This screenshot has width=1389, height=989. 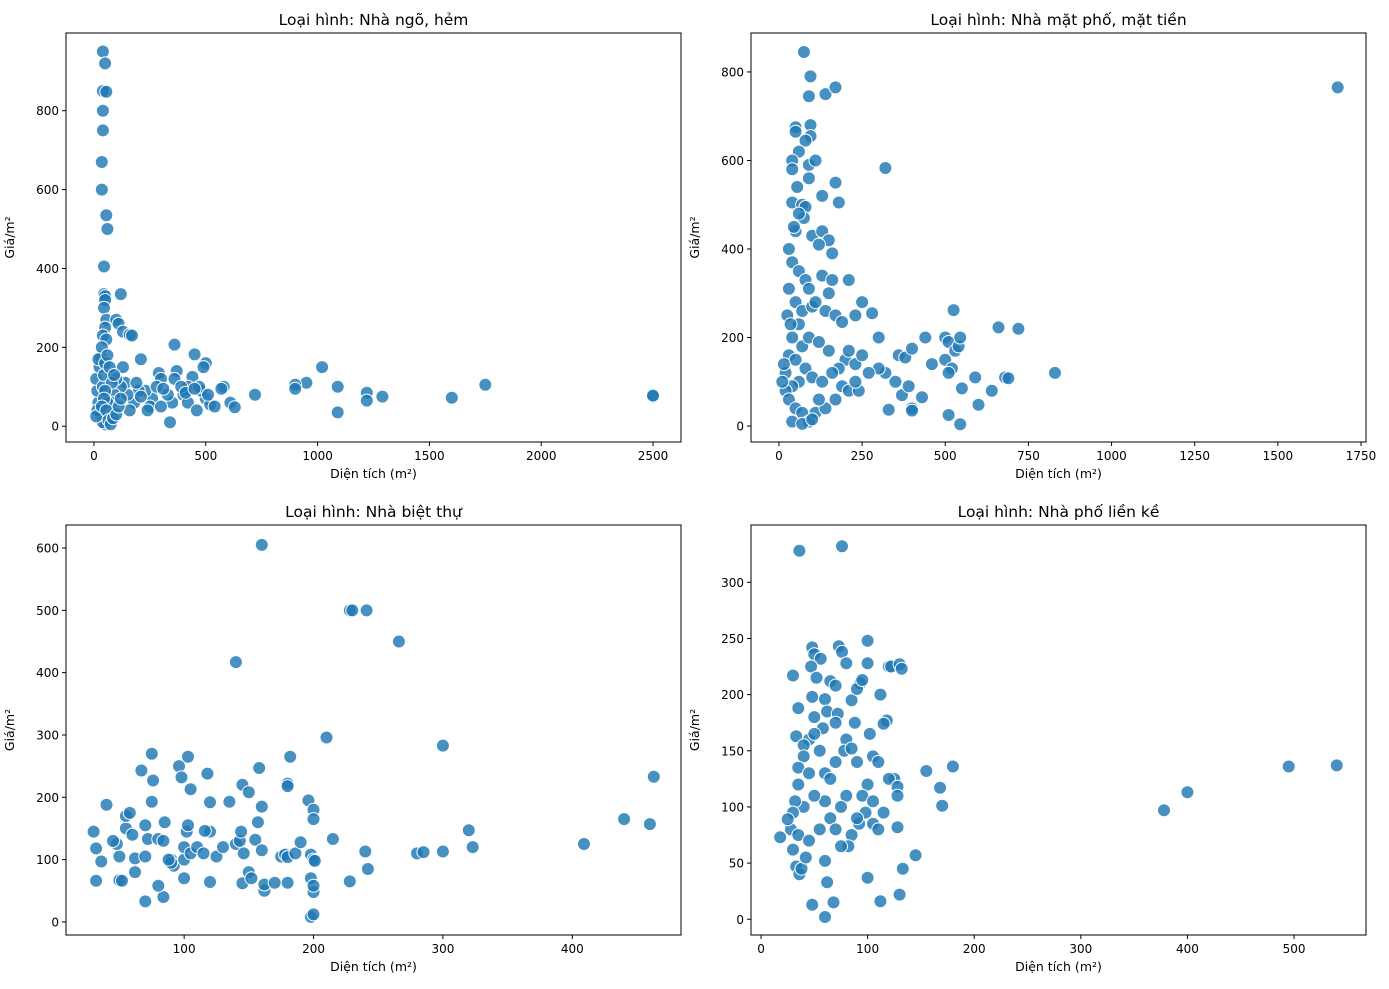 I want to click on x-tick-label: 750, so click(x=1028, y=456).